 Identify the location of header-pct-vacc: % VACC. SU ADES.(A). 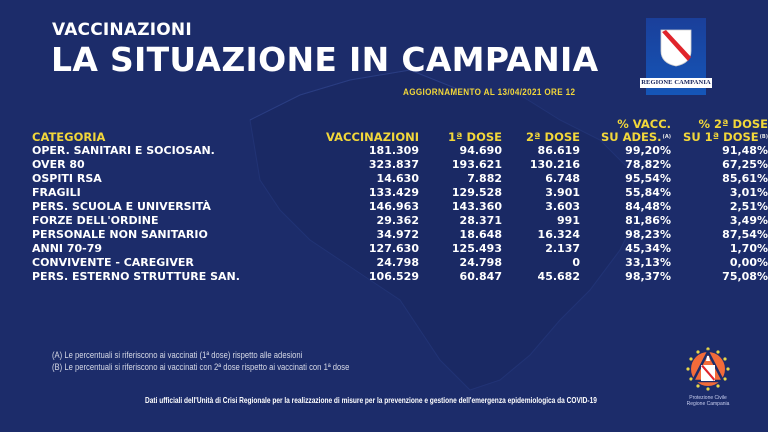
(625, 131).